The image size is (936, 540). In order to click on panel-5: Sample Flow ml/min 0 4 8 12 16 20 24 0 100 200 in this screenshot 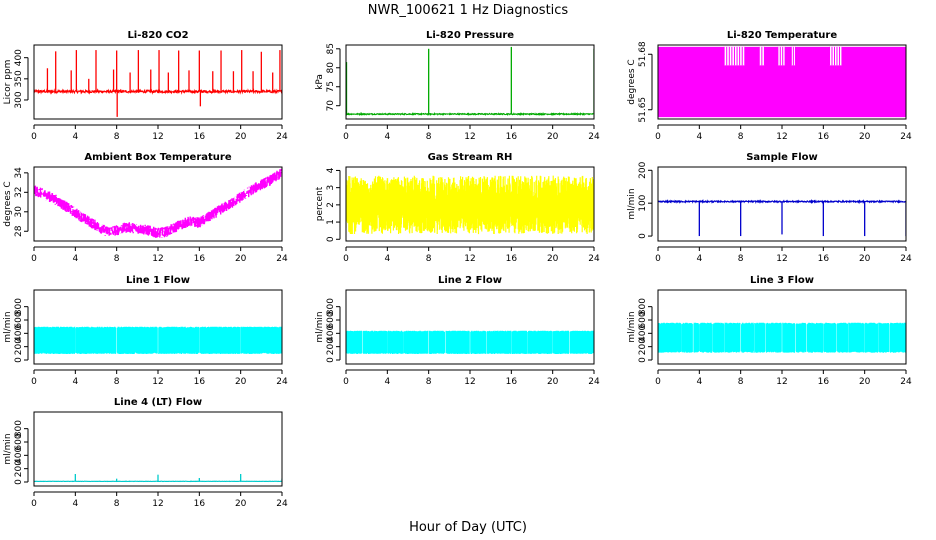, I will do `click(769, 208)`.